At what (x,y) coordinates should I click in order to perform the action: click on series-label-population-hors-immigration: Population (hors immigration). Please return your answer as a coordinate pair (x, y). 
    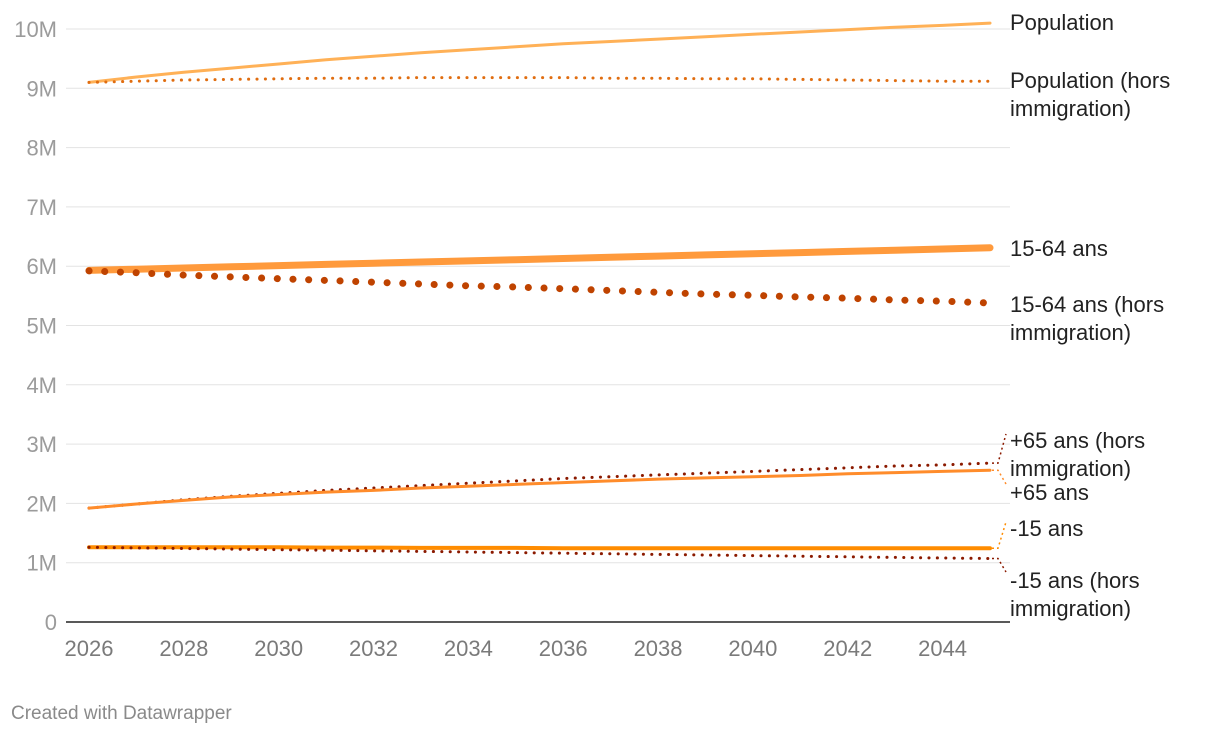
    Looking at the image, I should click on (1090, 94).